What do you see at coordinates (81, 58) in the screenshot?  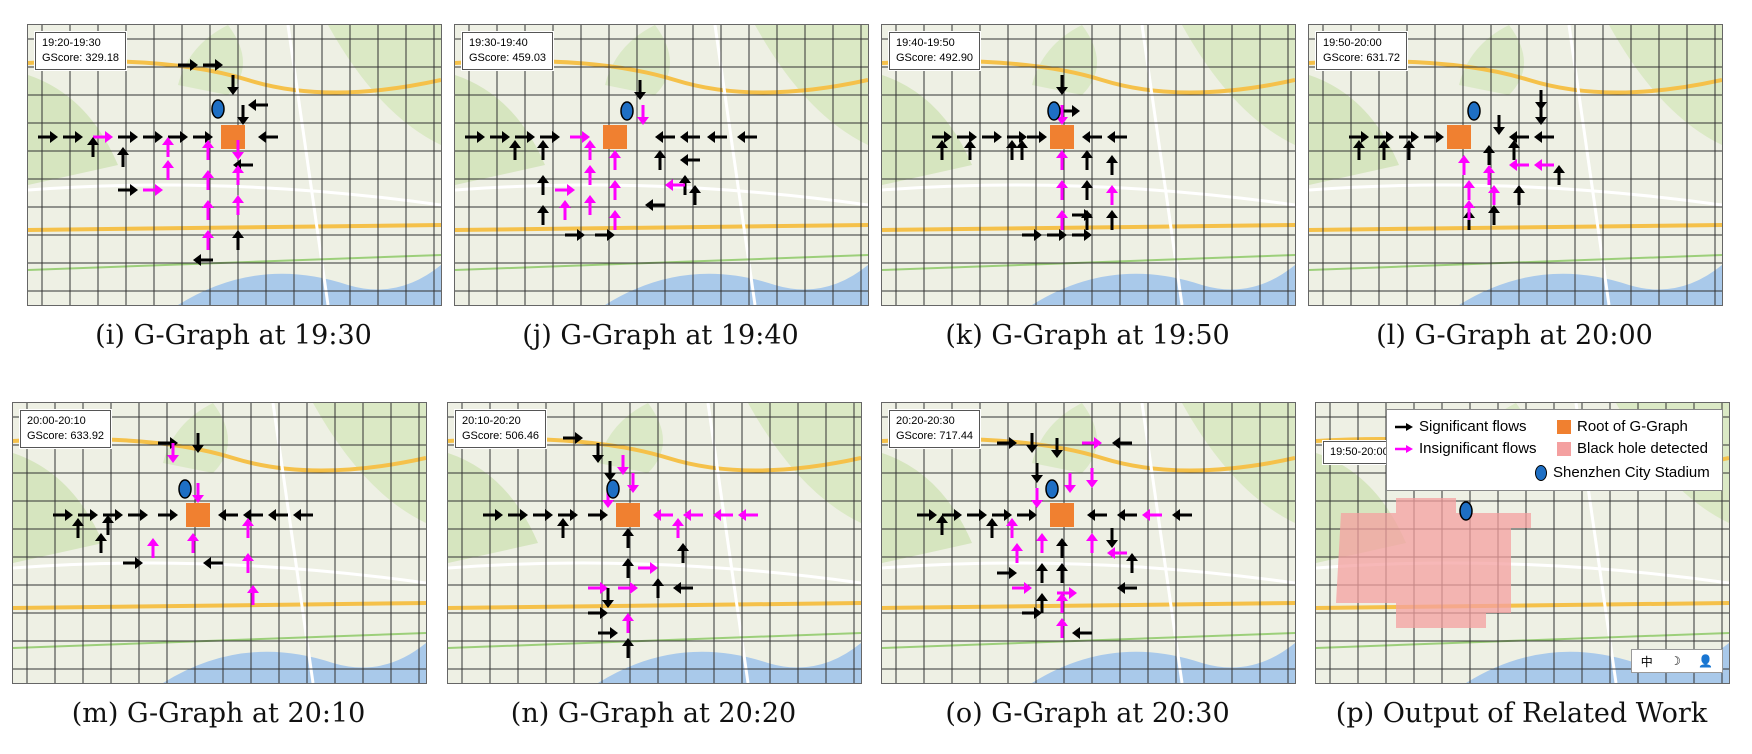 I see `gscore-label: GScore: 329.18` at bounding box center [81, 58].